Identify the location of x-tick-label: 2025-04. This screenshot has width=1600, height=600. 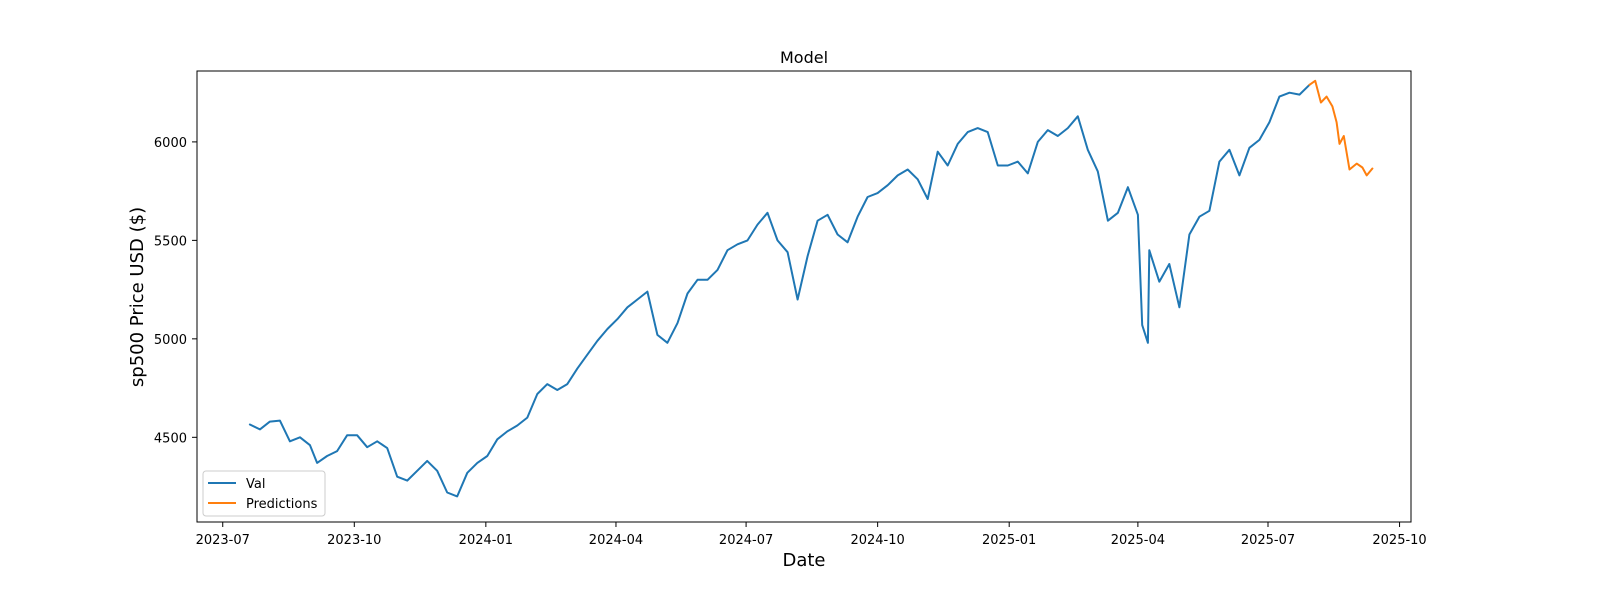
(1138, 540).